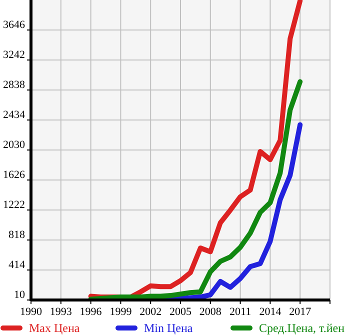  I want to click on x-tick-label: 2002, so click(151, 312).